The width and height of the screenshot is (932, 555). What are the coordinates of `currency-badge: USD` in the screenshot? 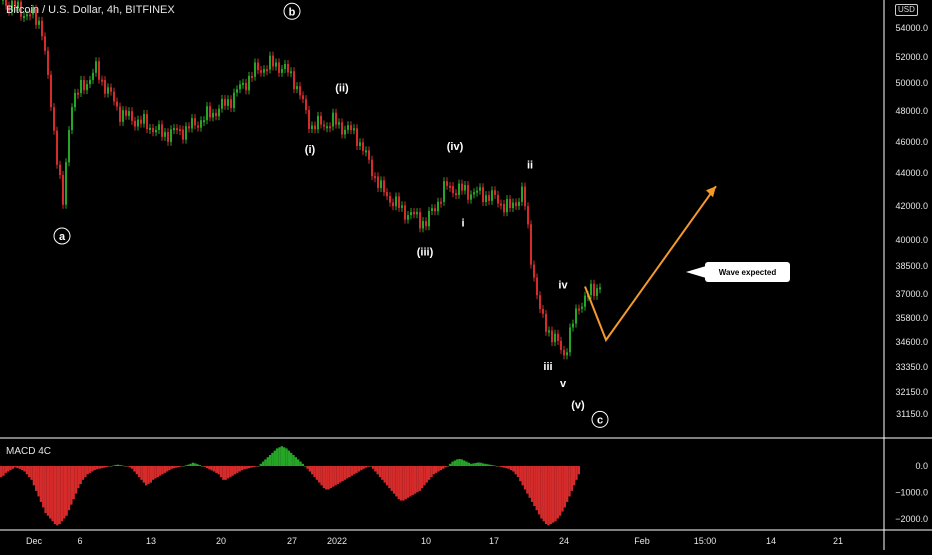 It's located at (906, 10).